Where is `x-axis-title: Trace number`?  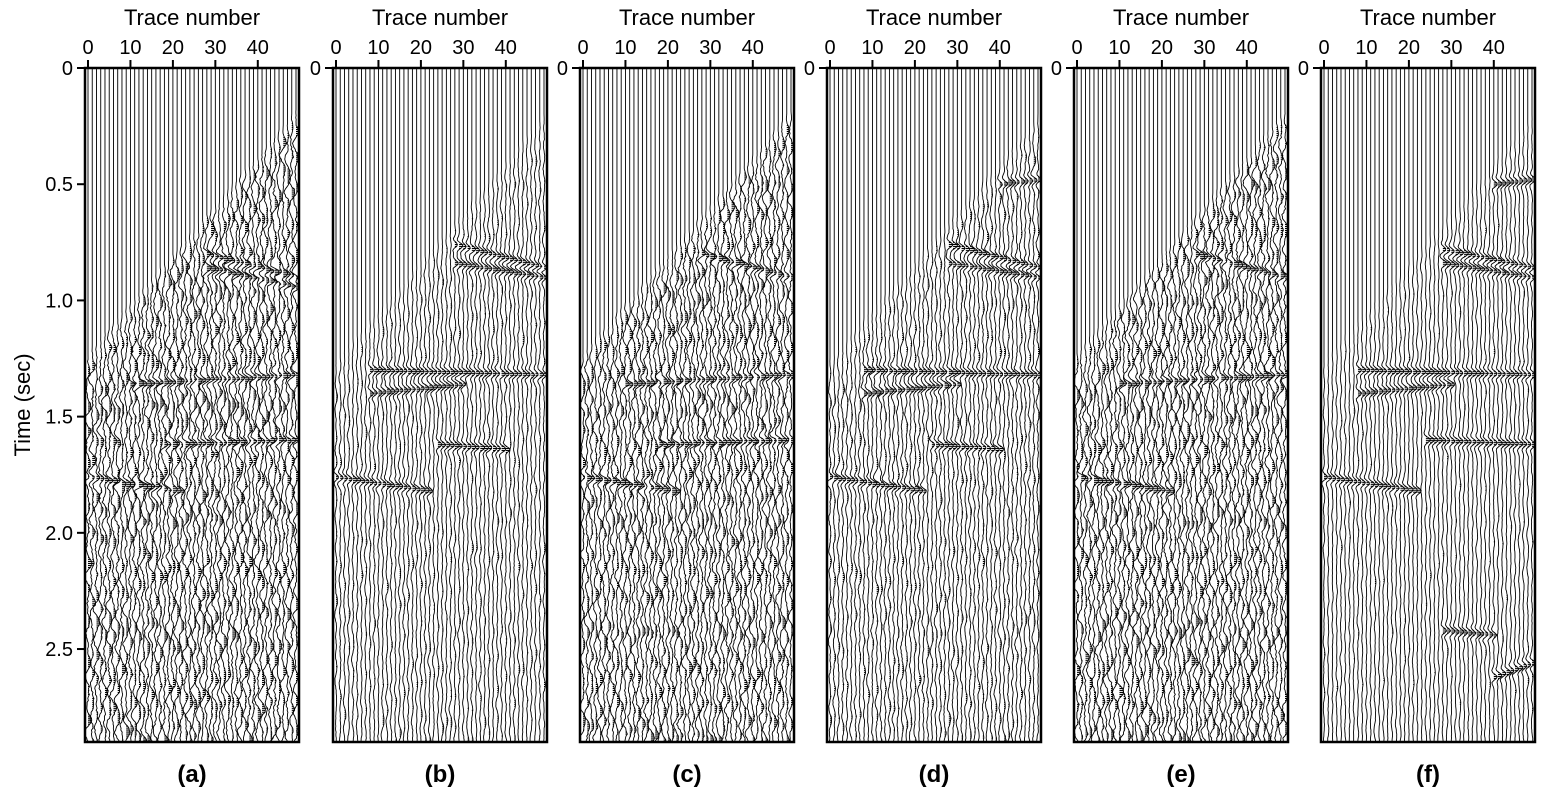
x-axis-title: Trace number is located at coordinates (1181, 17).